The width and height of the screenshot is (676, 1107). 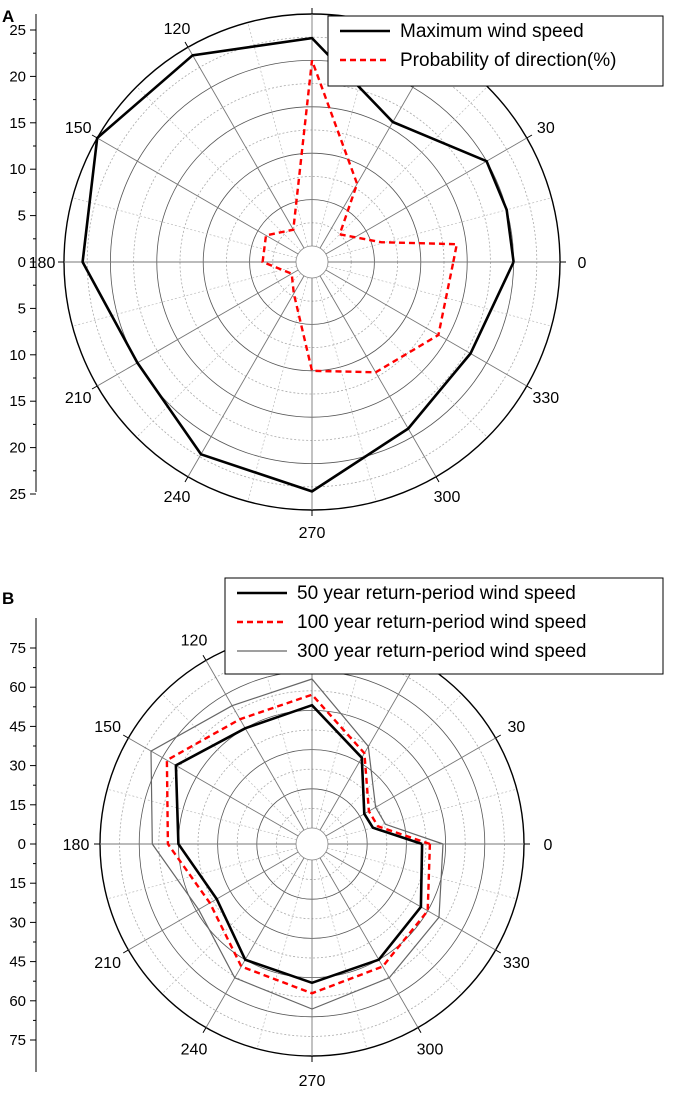 I want to click on panel-b-series, so click(x=297, y=844).